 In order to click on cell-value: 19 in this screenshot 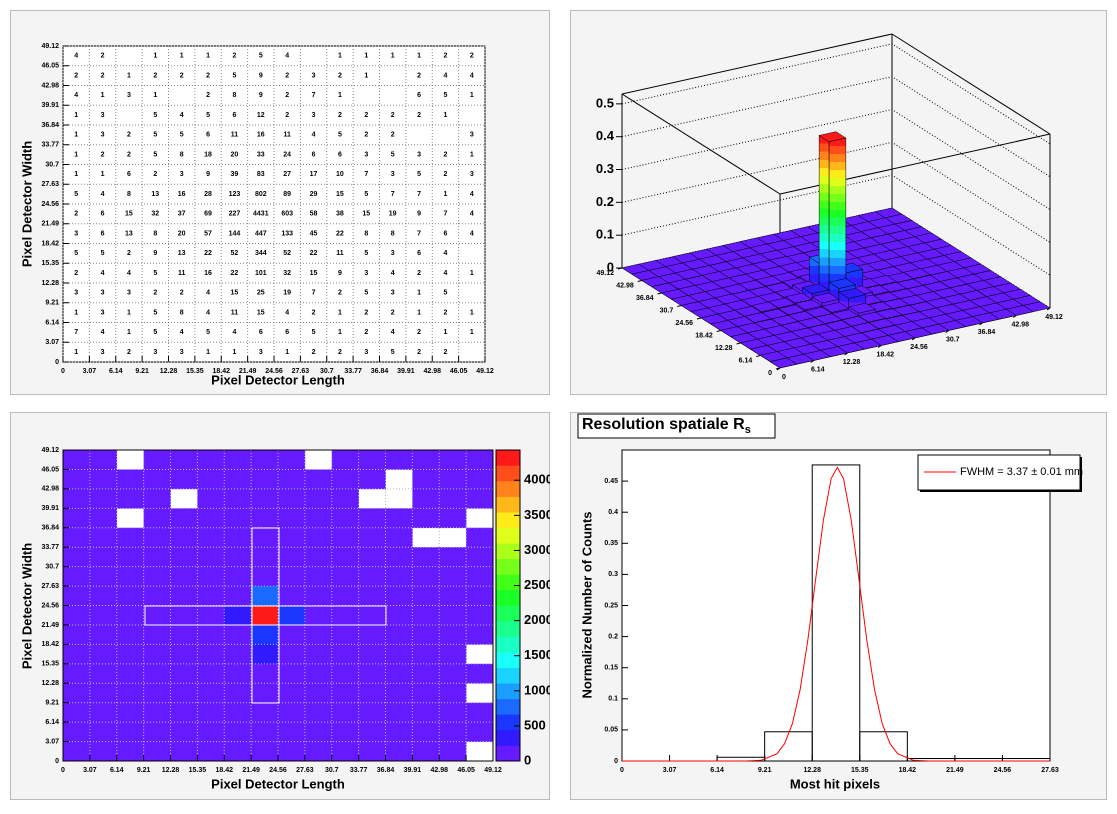, I will do `click(393, 214)`.